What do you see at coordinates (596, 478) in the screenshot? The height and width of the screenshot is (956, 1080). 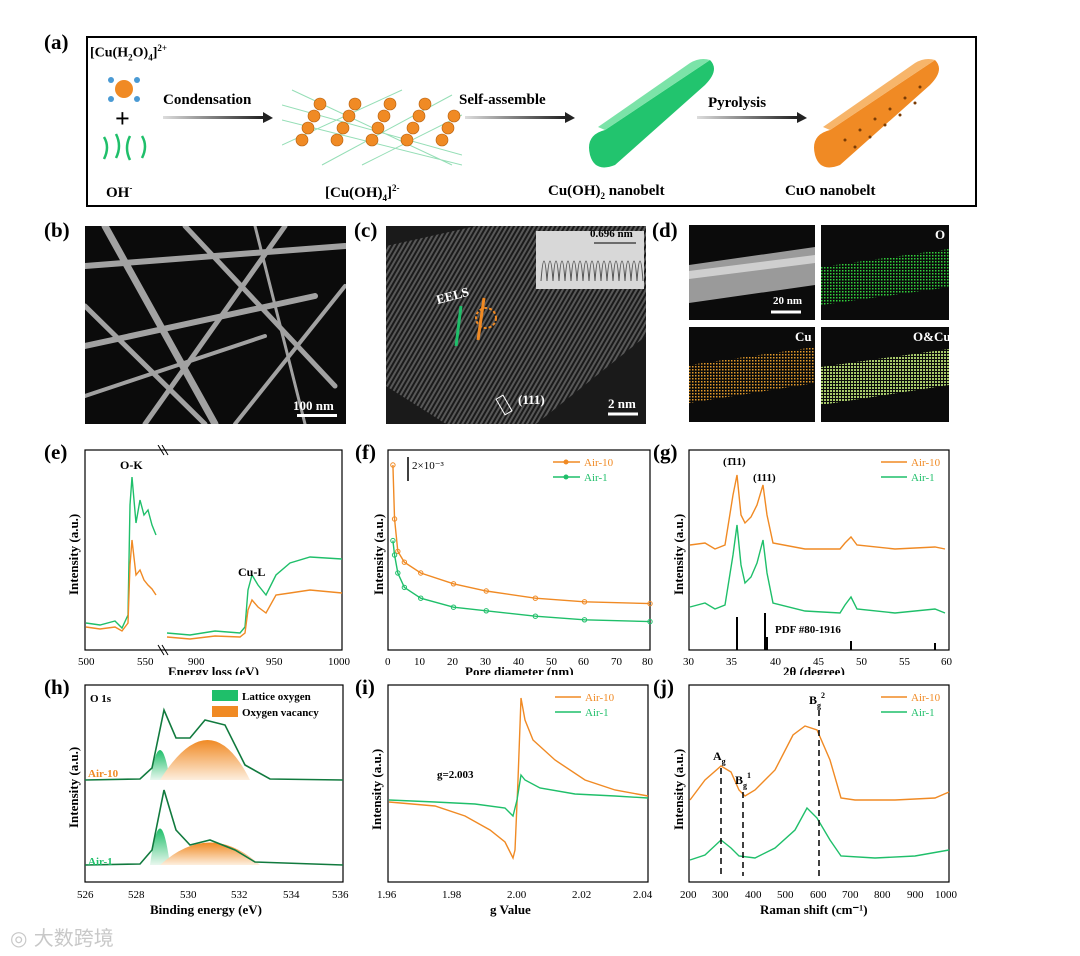 I see `pore-legend-air1: Air-1` at bounding box center [596, 478].